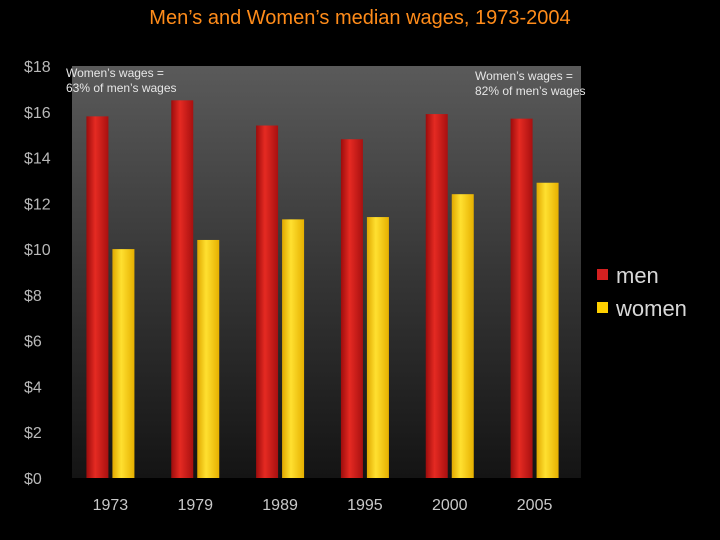 The image size is (720, 540). What do you see at coordinates (123, 363) in the screenshot?
I see `bar-women-1973` at bounding box center [123, 363].